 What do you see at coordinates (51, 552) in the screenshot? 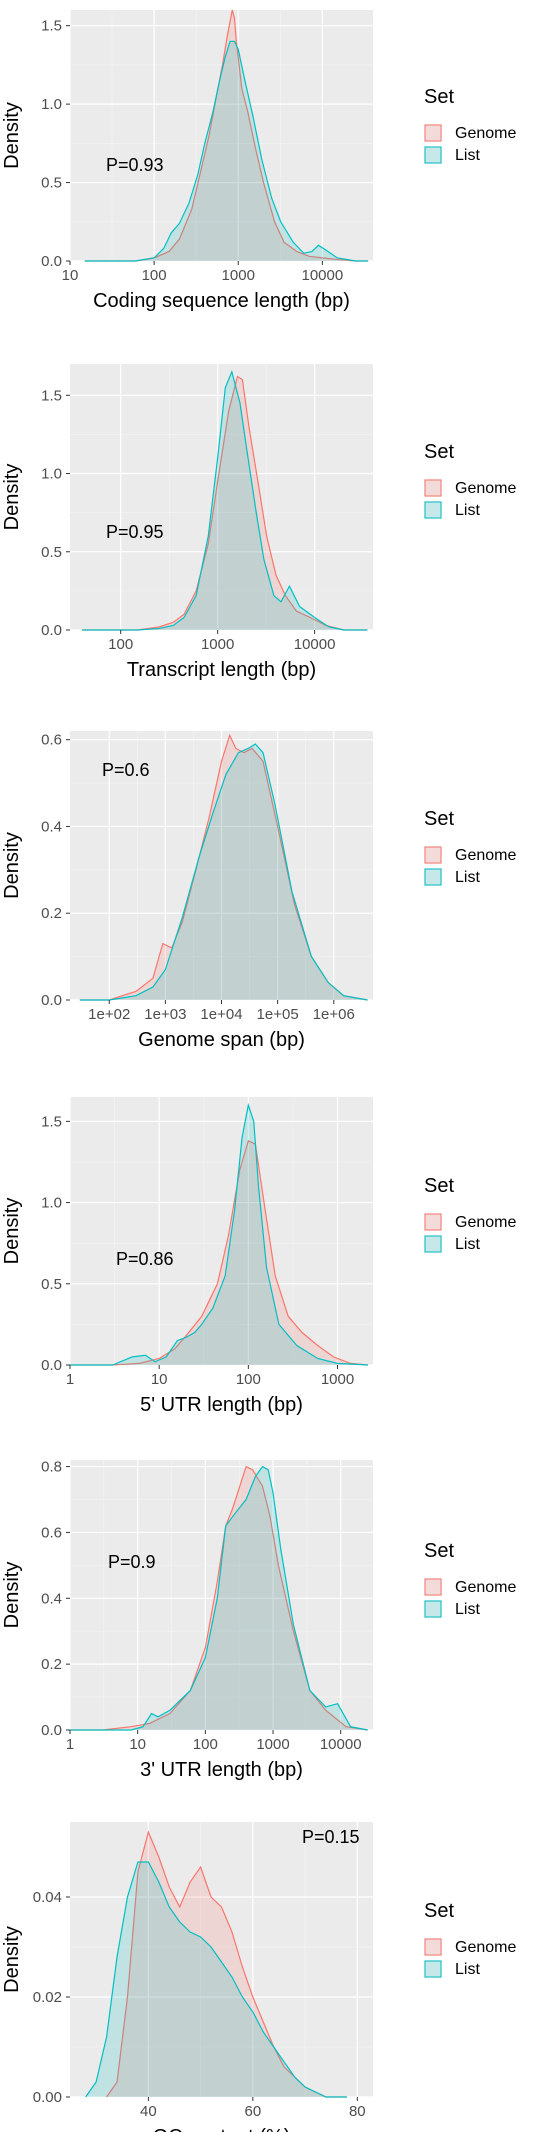
I see `y-tick-label: 0.5` at bounding box center [51, 552].